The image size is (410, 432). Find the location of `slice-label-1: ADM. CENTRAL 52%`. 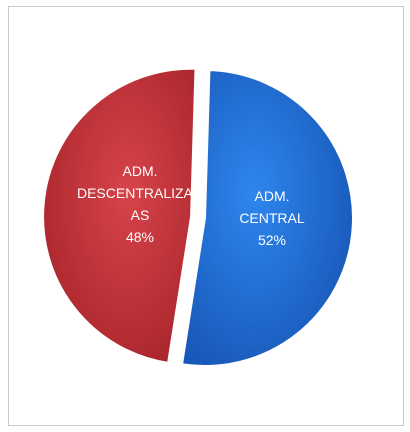

slice-label-1: ADM. CENTRAL 52% is located at coordinates (272, 218).